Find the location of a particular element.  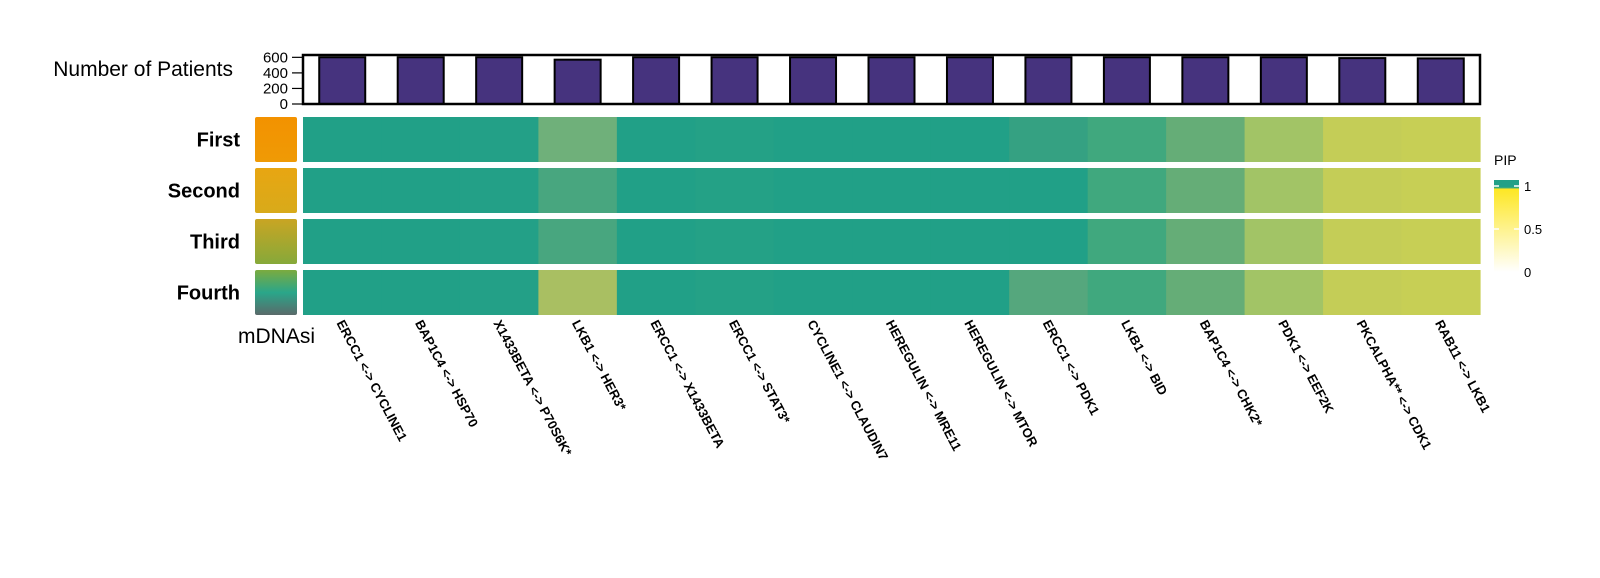

row-label: Fourth is located at coordinates (208, 294).